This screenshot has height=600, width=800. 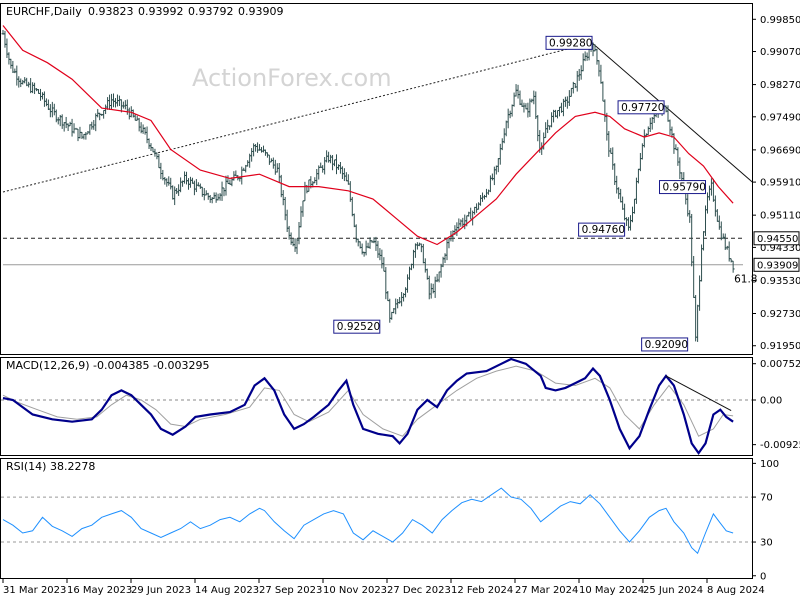 I want to click on rsi-y-tick-label: 100, so click(x=769, y=464).